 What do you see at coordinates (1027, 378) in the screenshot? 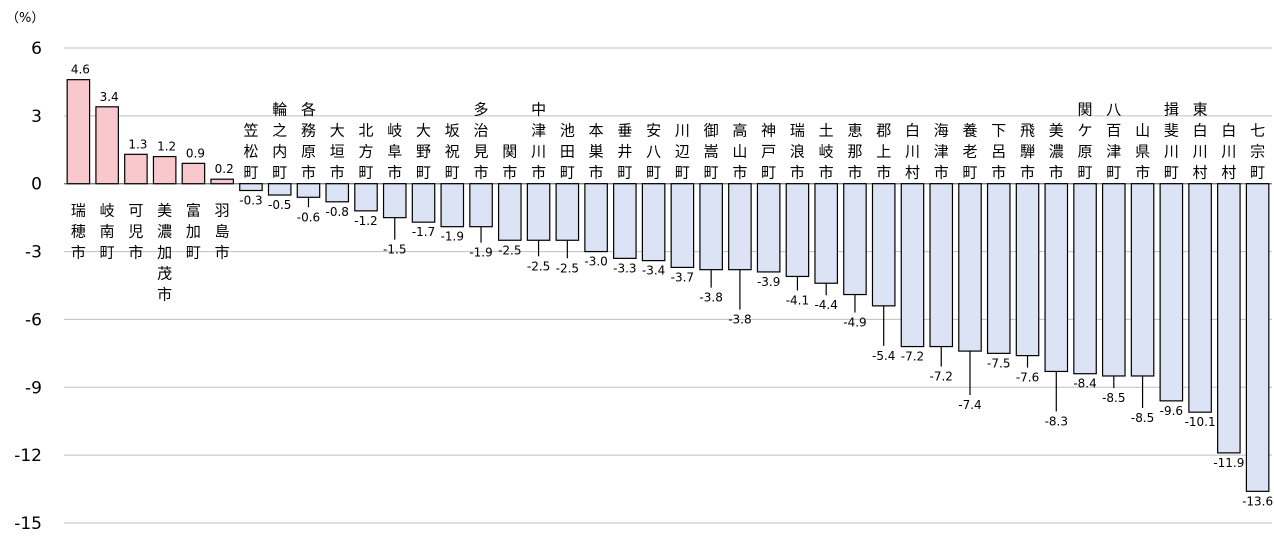
I see `value-label: -7.6` at bounding box center [1027, 378].